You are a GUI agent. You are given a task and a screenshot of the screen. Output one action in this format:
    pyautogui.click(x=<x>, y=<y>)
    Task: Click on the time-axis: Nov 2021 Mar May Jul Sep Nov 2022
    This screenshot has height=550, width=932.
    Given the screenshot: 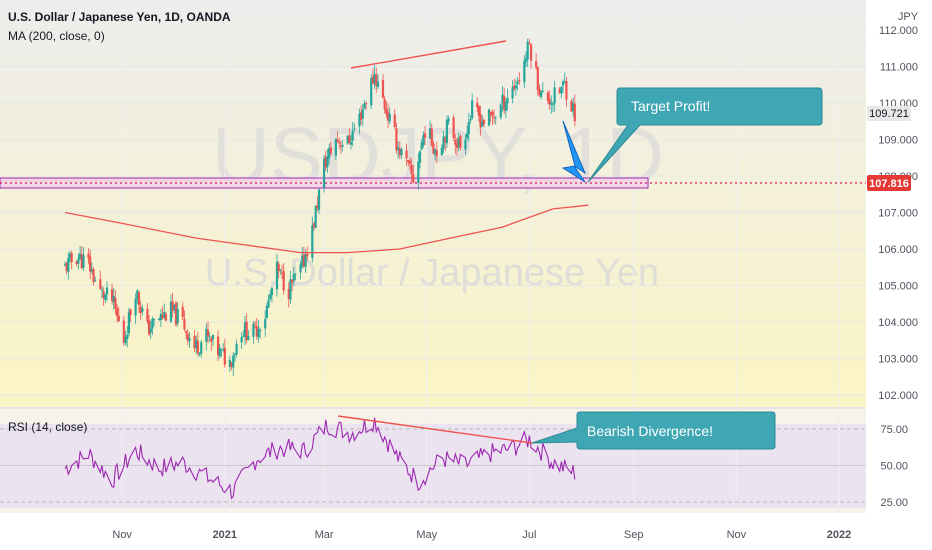 What is the action you would take?
    pyautogui.click(x=481, y=535)
    